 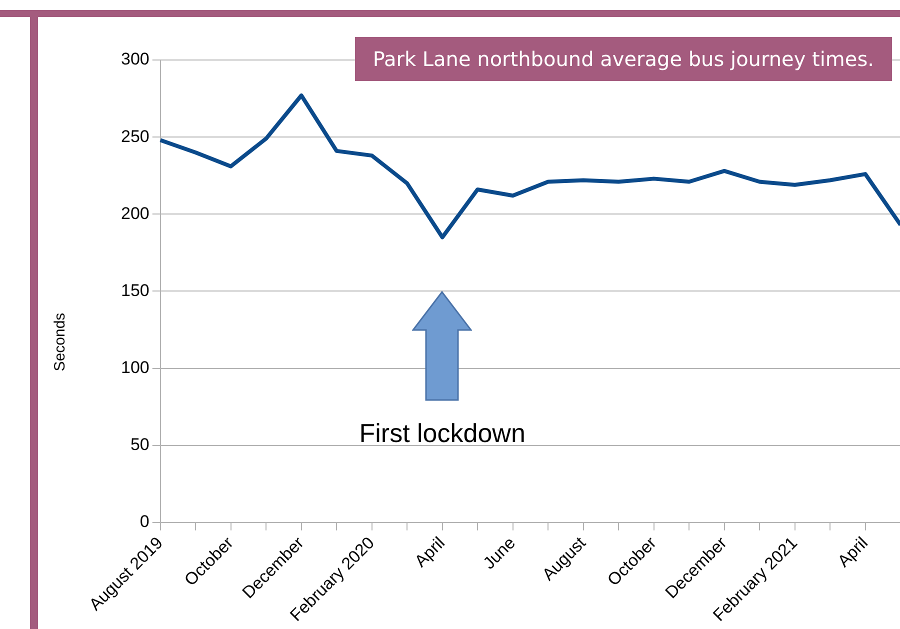 I want to click on chart-title: Park Lane northbound average bus journey times., so click(x=623, y=59).